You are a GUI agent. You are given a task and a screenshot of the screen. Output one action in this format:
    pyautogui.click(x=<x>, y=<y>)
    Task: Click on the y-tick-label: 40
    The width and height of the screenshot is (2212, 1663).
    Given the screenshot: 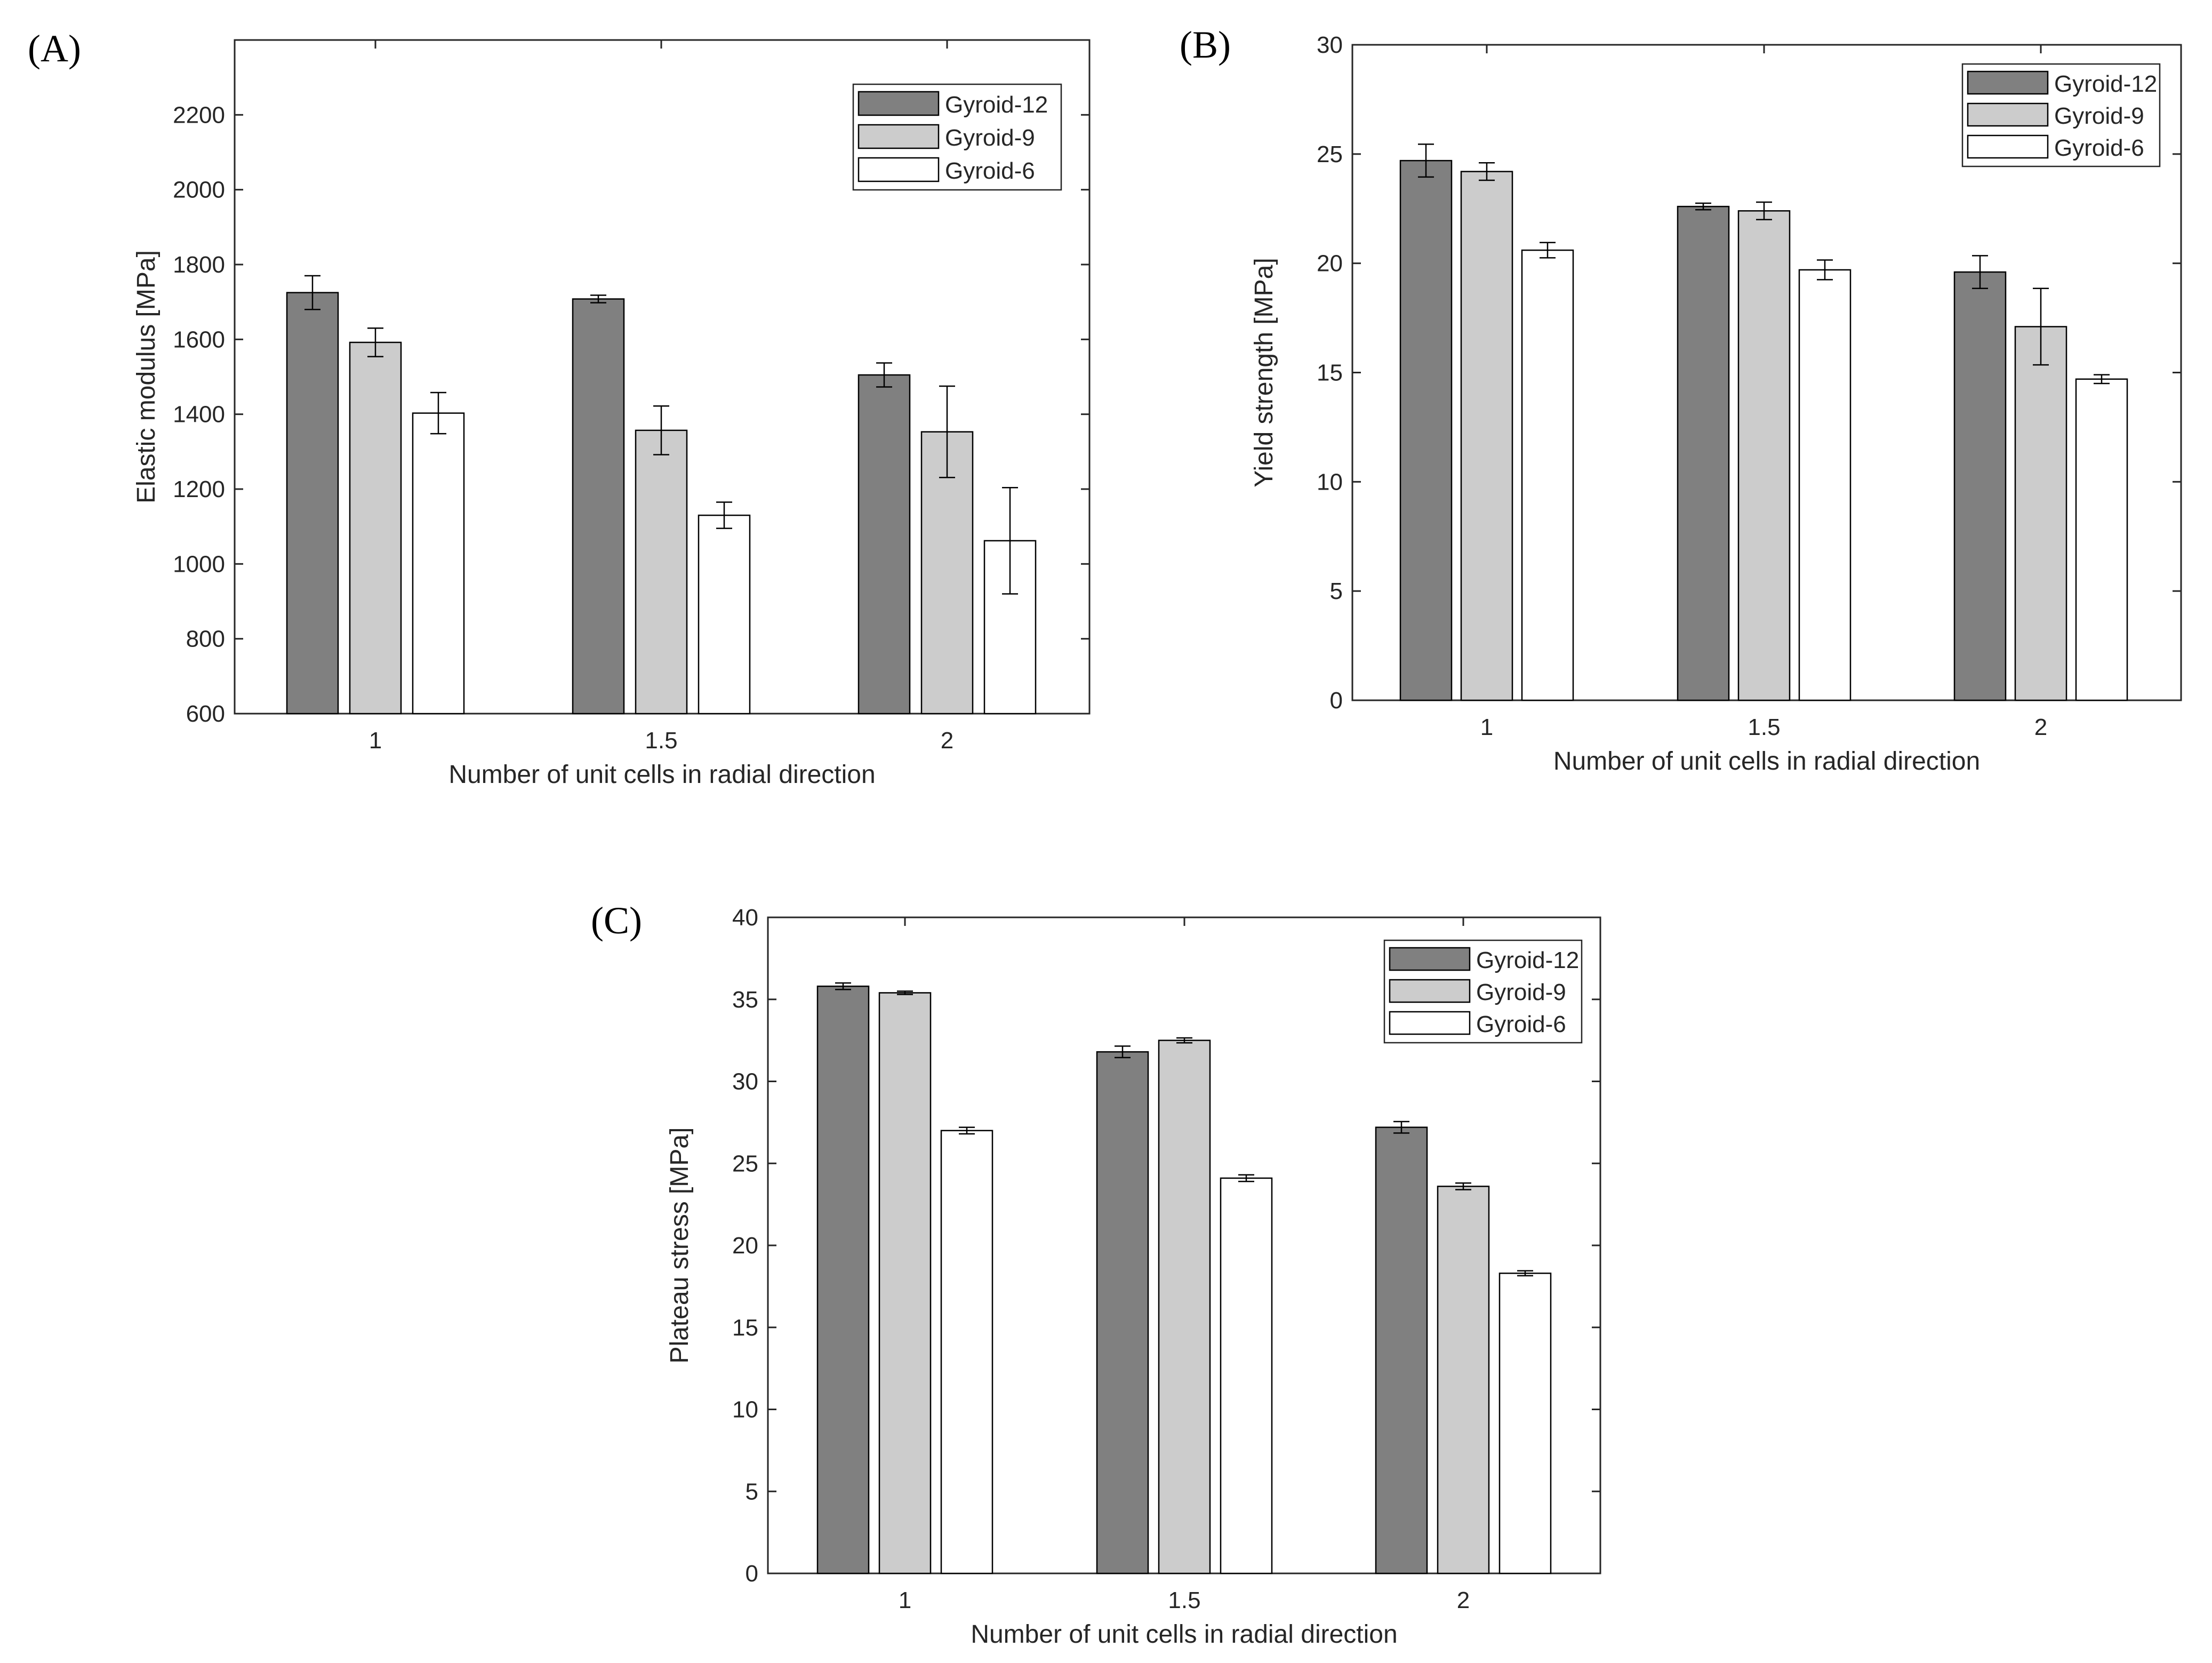 What is the action you would take?
    pyautogui.click(x=745, y=918)
    